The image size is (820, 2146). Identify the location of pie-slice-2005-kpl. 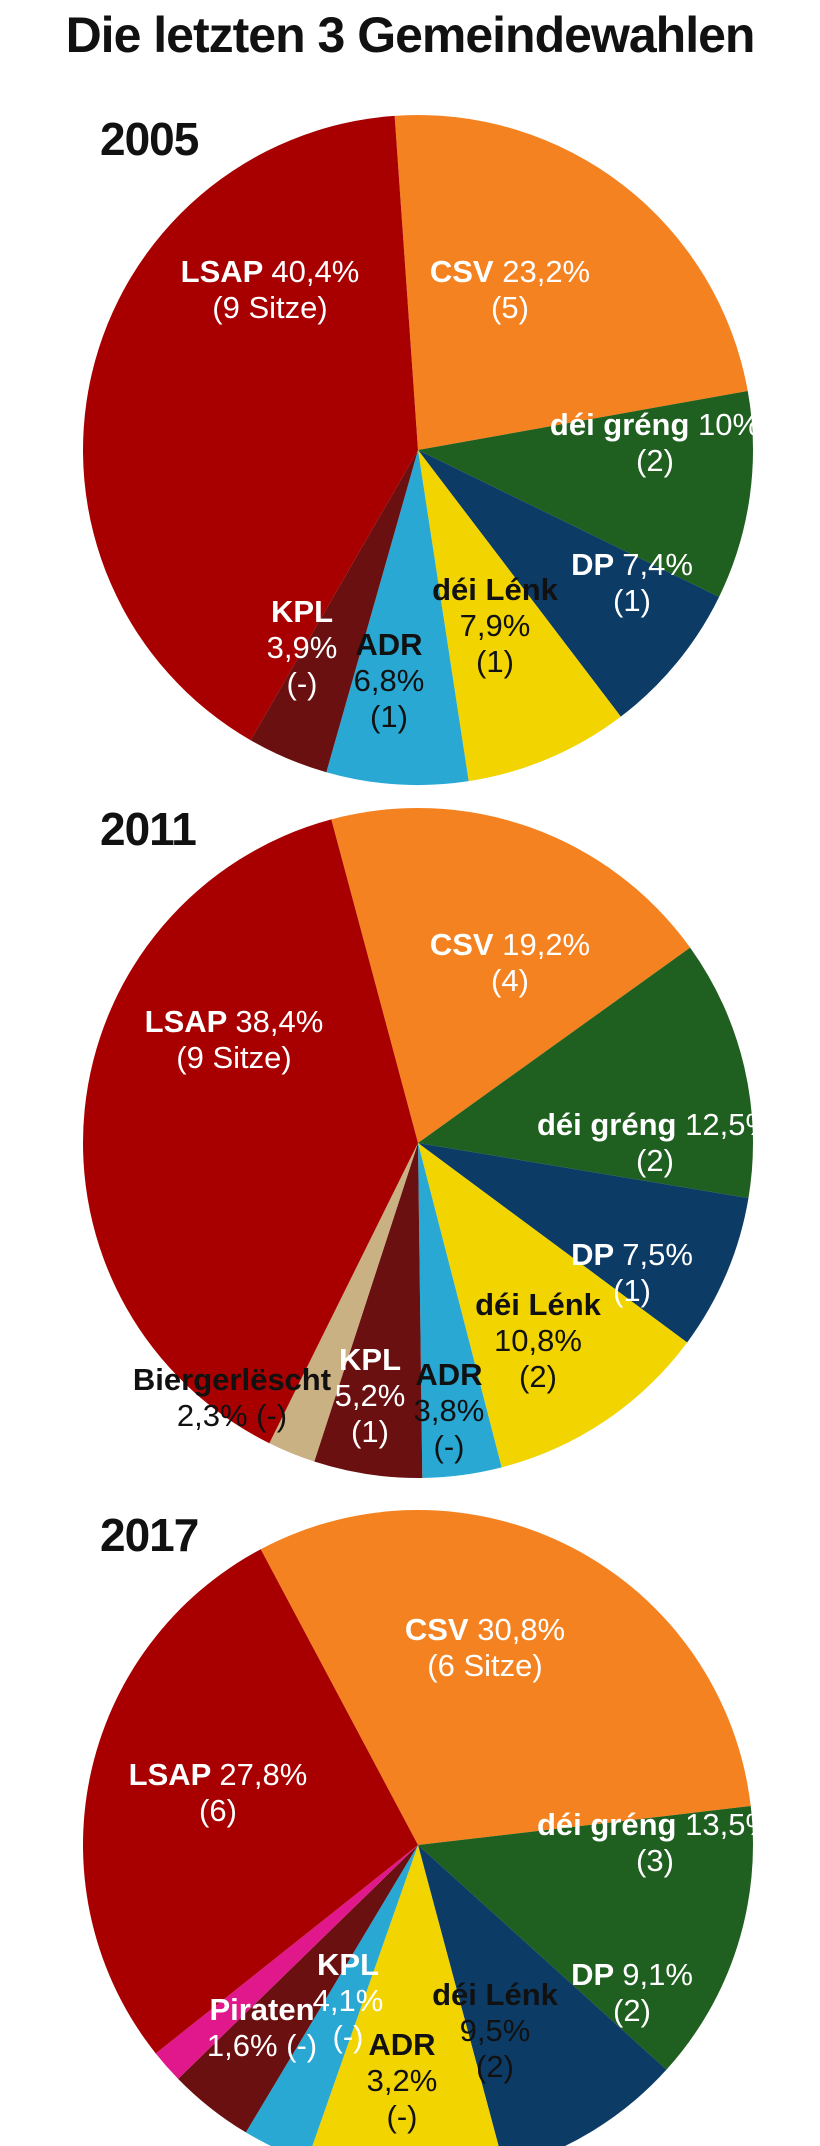
(334, 611).